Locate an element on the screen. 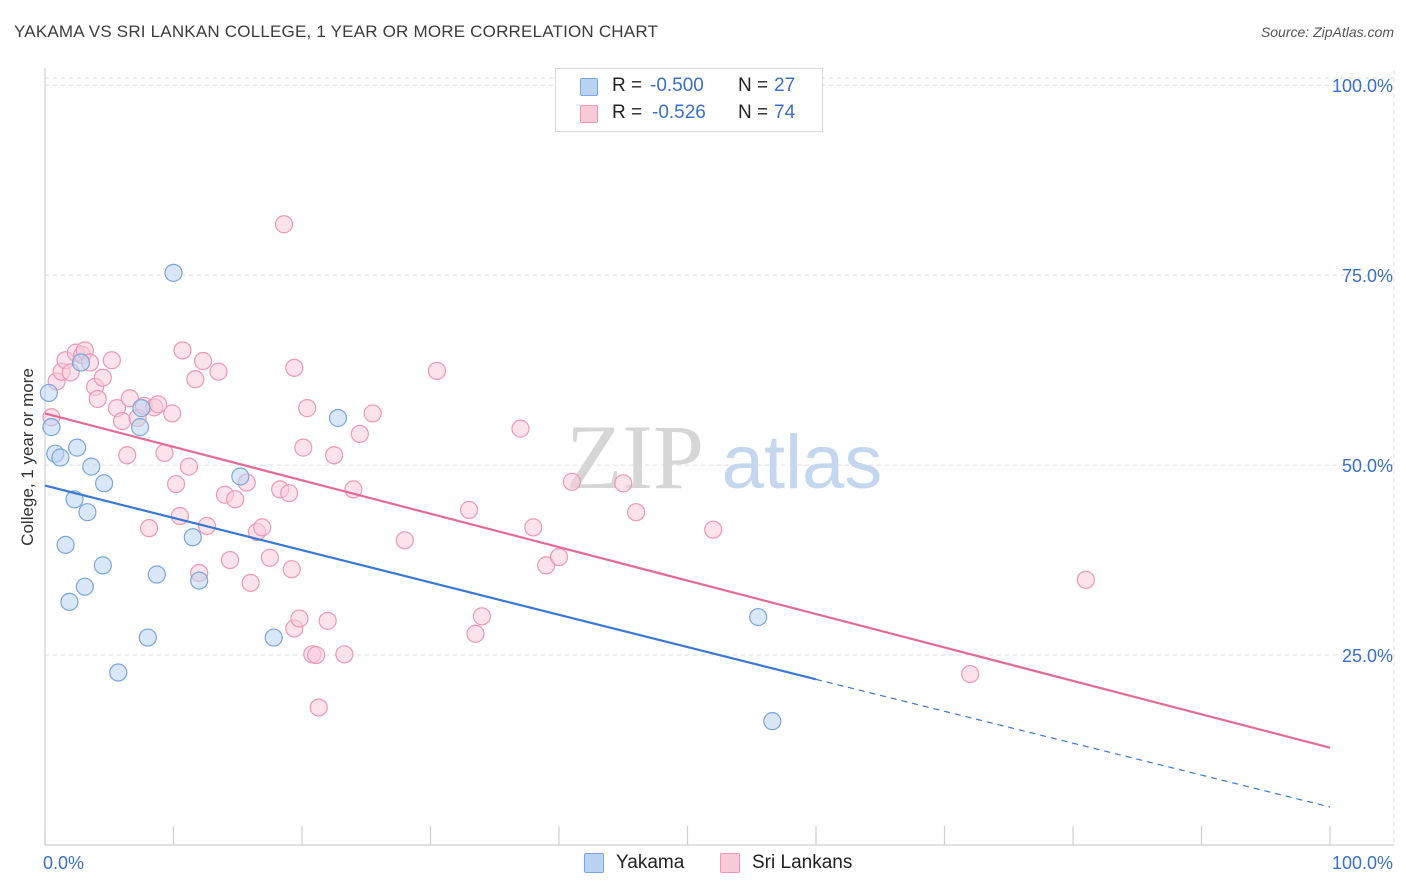  y-tick-label: 100.0% is located at coordinates (1362, 86).